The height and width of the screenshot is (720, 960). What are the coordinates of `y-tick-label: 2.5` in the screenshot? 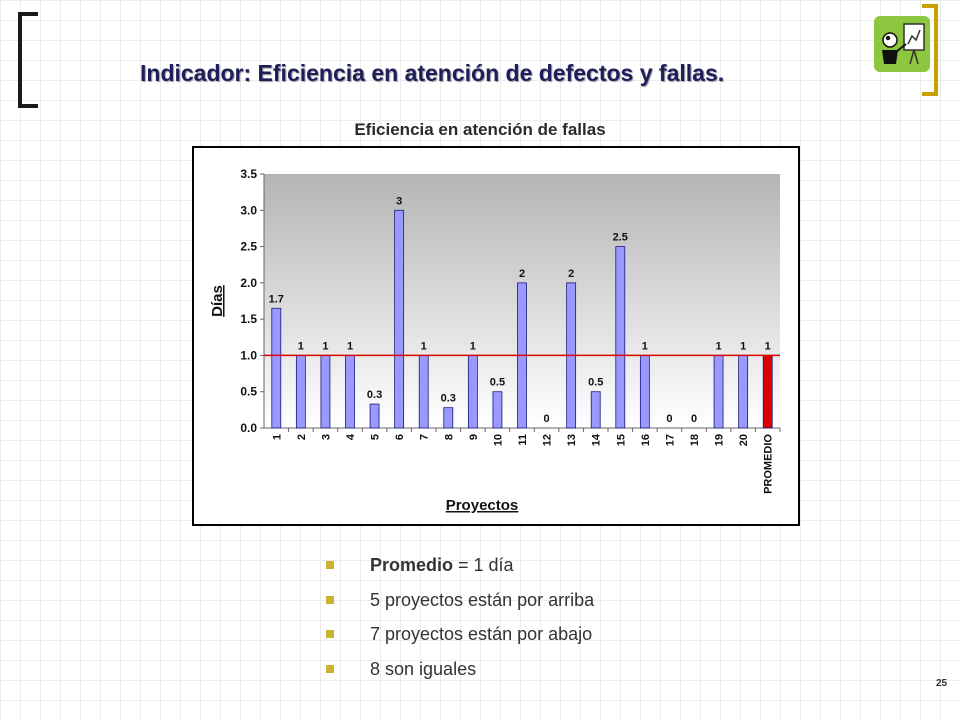 It's located at (248, 247).